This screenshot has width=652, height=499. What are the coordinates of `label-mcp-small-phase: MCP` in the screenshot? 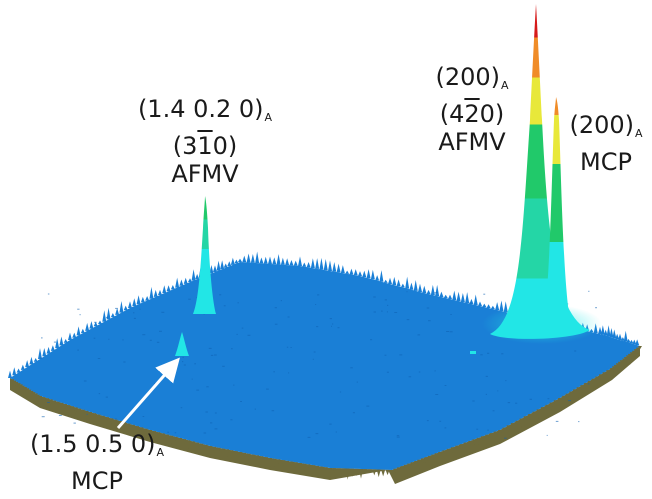 It's located at (97, 481).